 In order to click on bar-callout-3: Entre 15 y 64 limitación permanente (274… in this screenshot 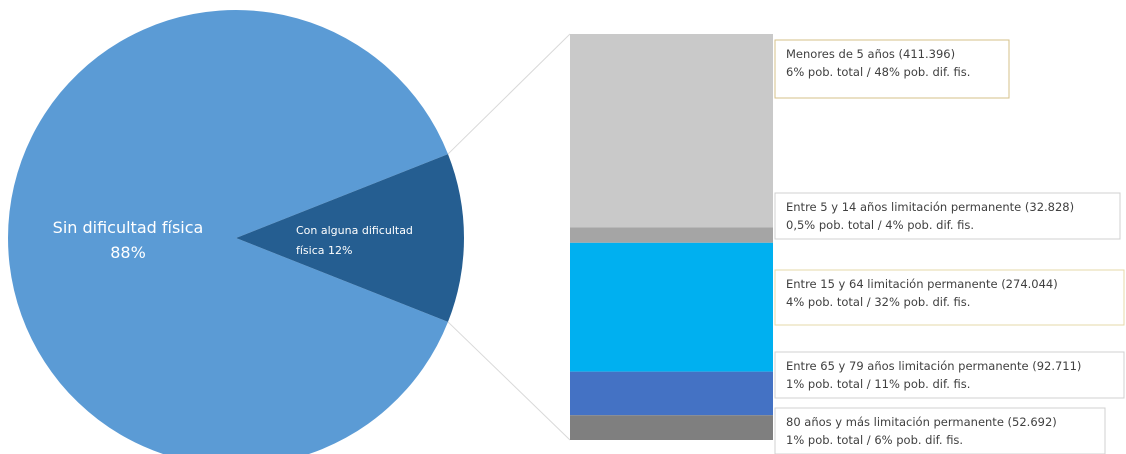, I will do `click(949, 297)`.